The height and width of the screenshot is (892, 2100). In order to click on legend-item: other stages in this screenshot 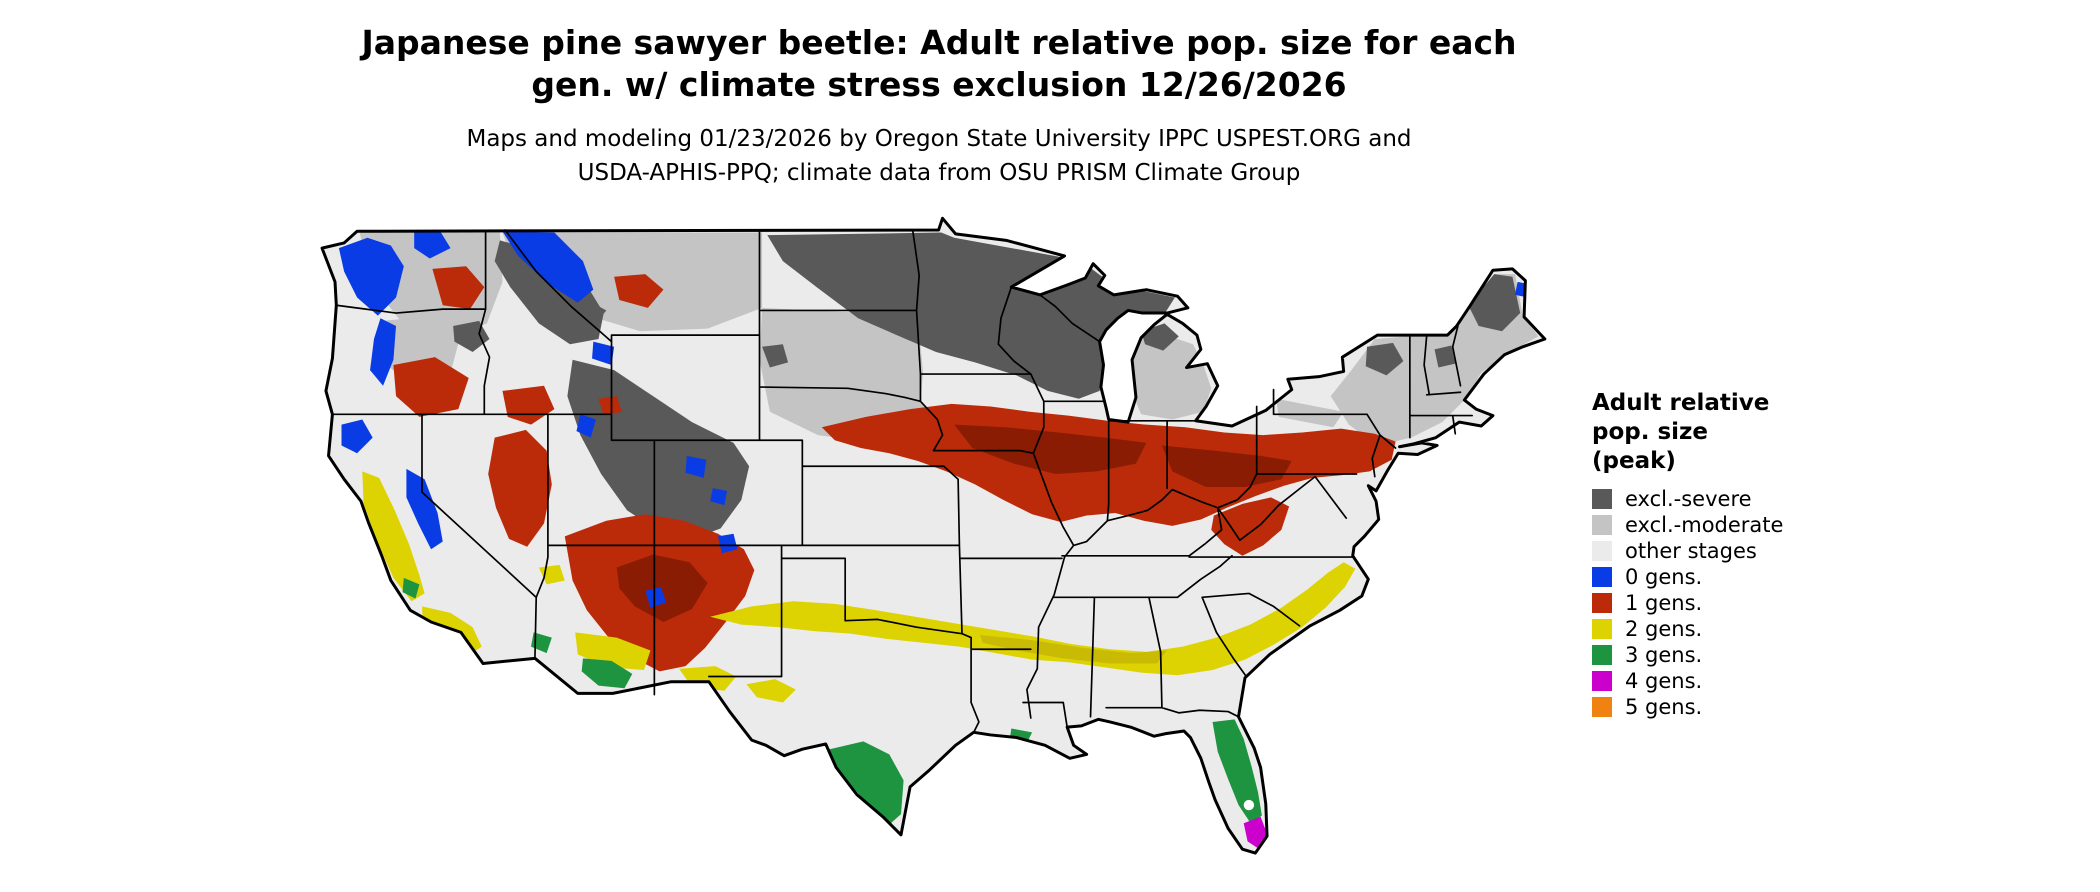, I will do `click(1742, 551)`.